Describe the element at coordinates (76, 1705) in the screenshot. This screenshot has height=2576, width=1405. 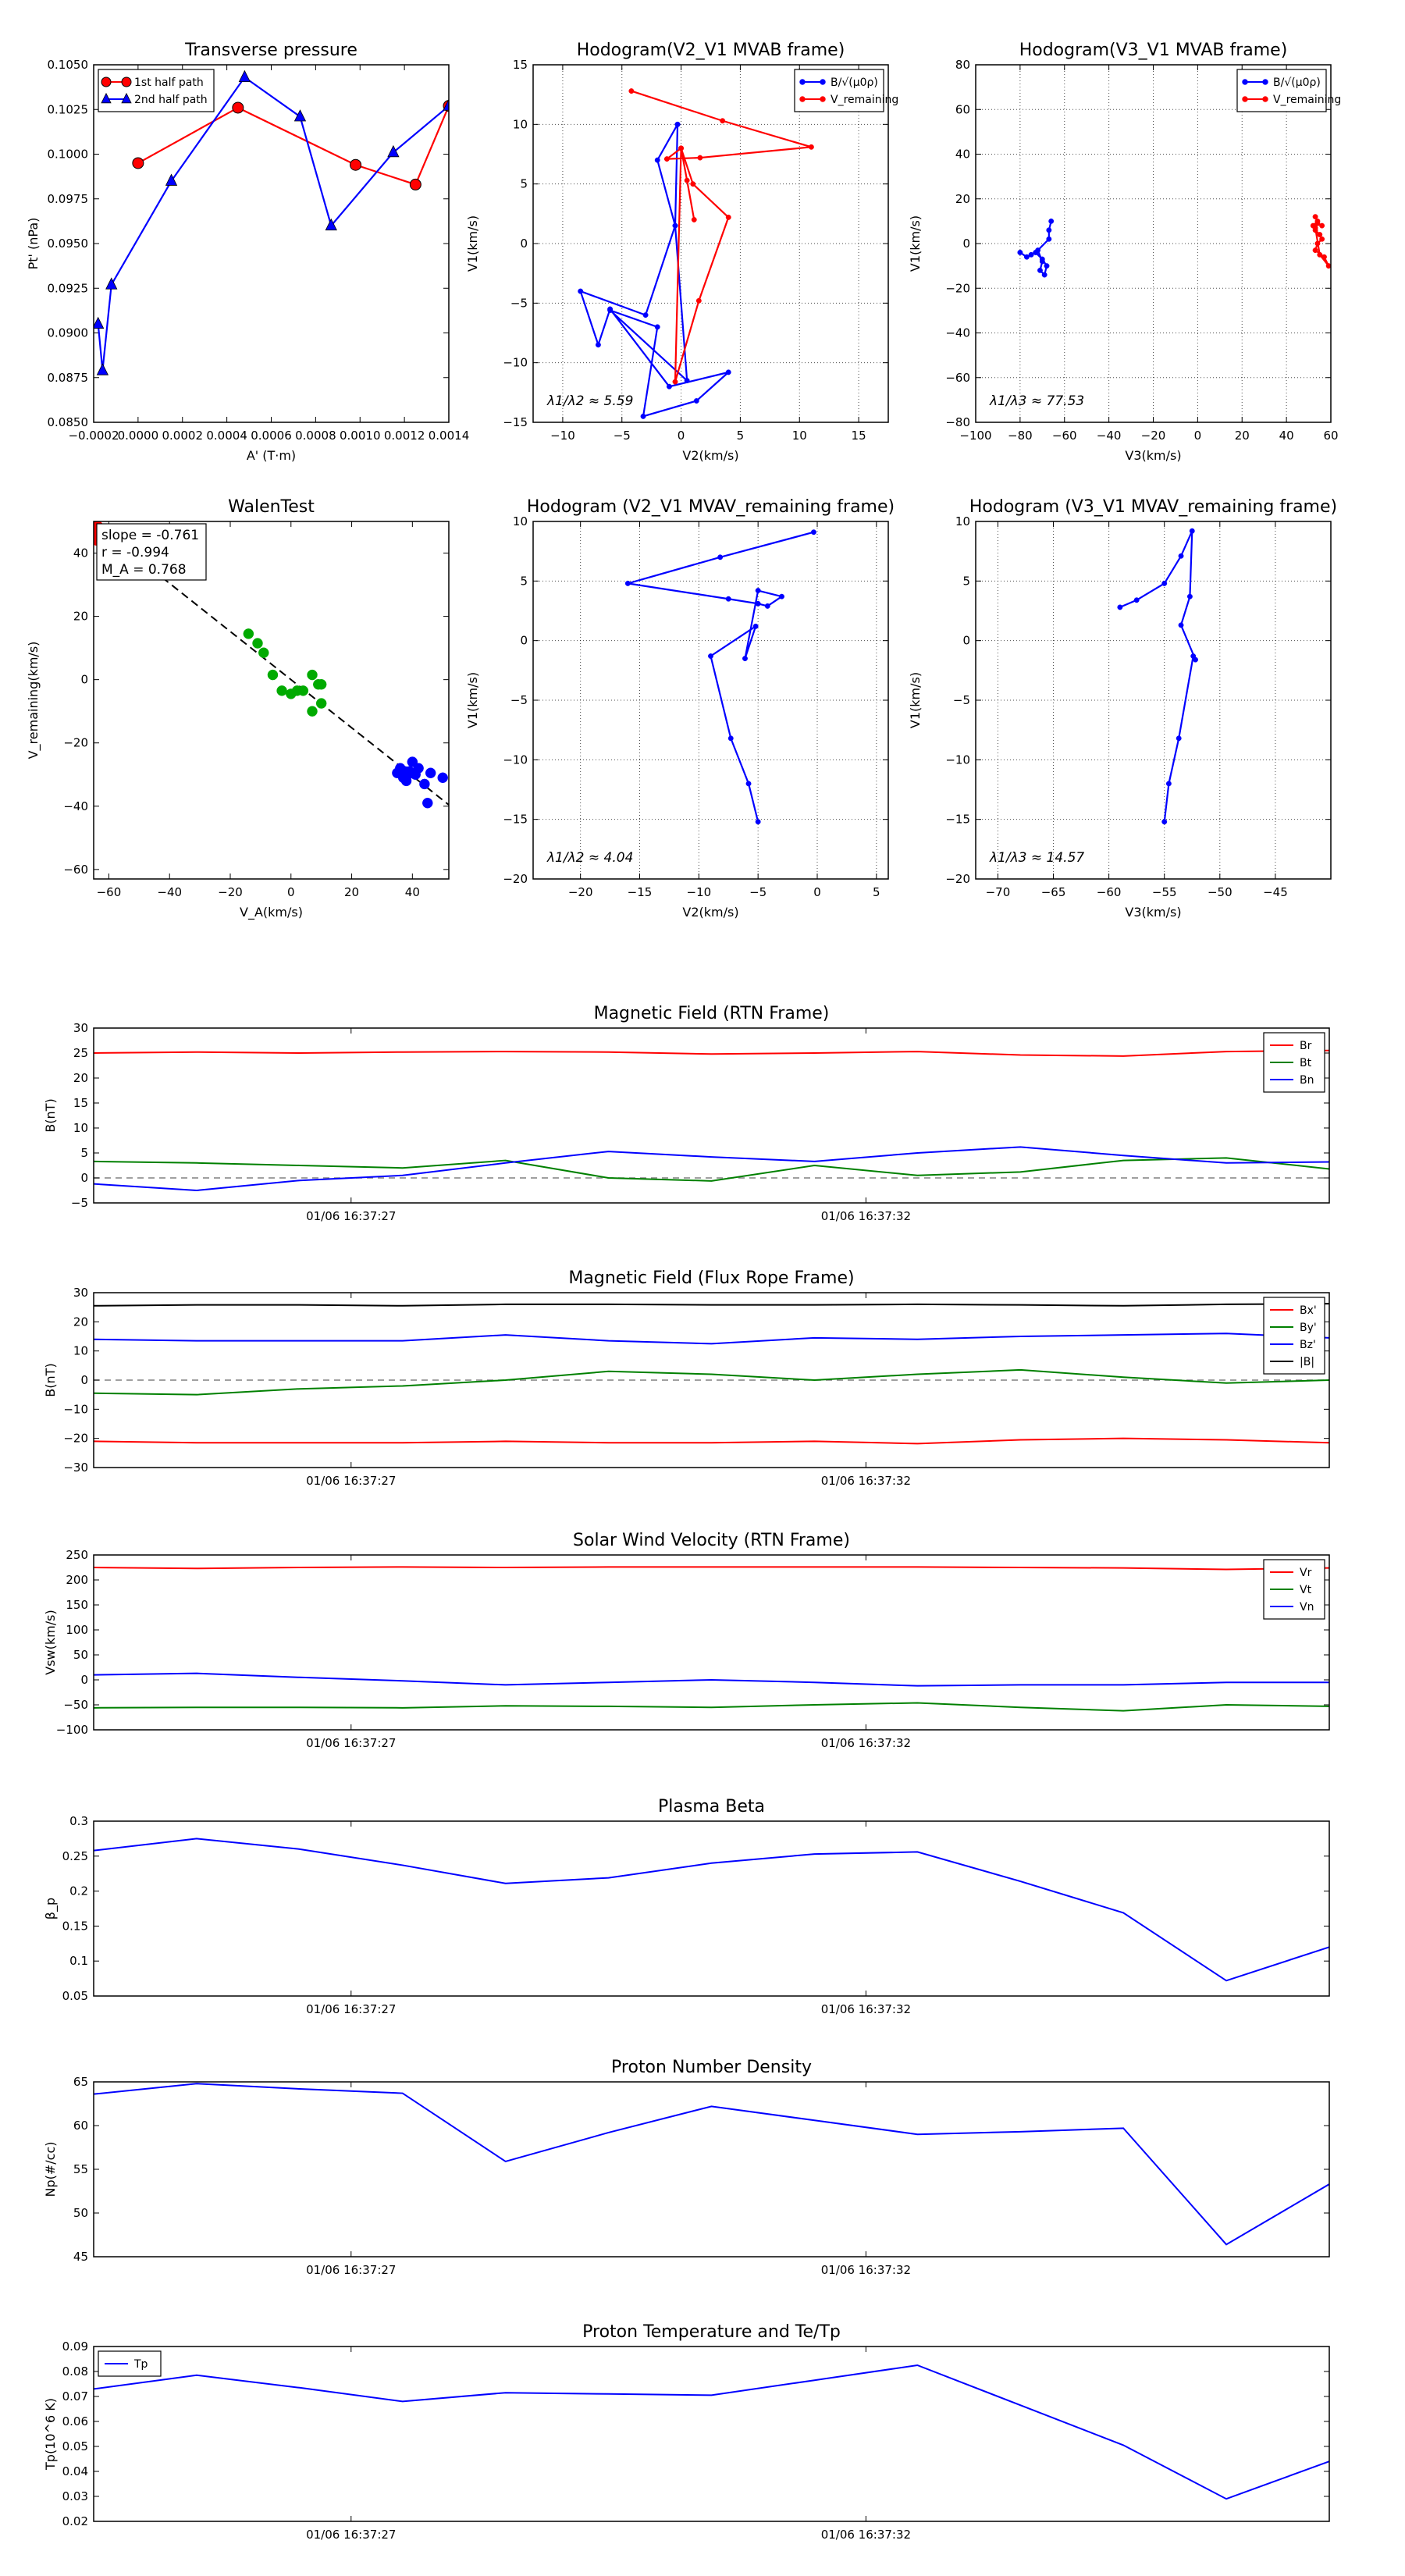
I see `y-tick-label: −50` at that location.